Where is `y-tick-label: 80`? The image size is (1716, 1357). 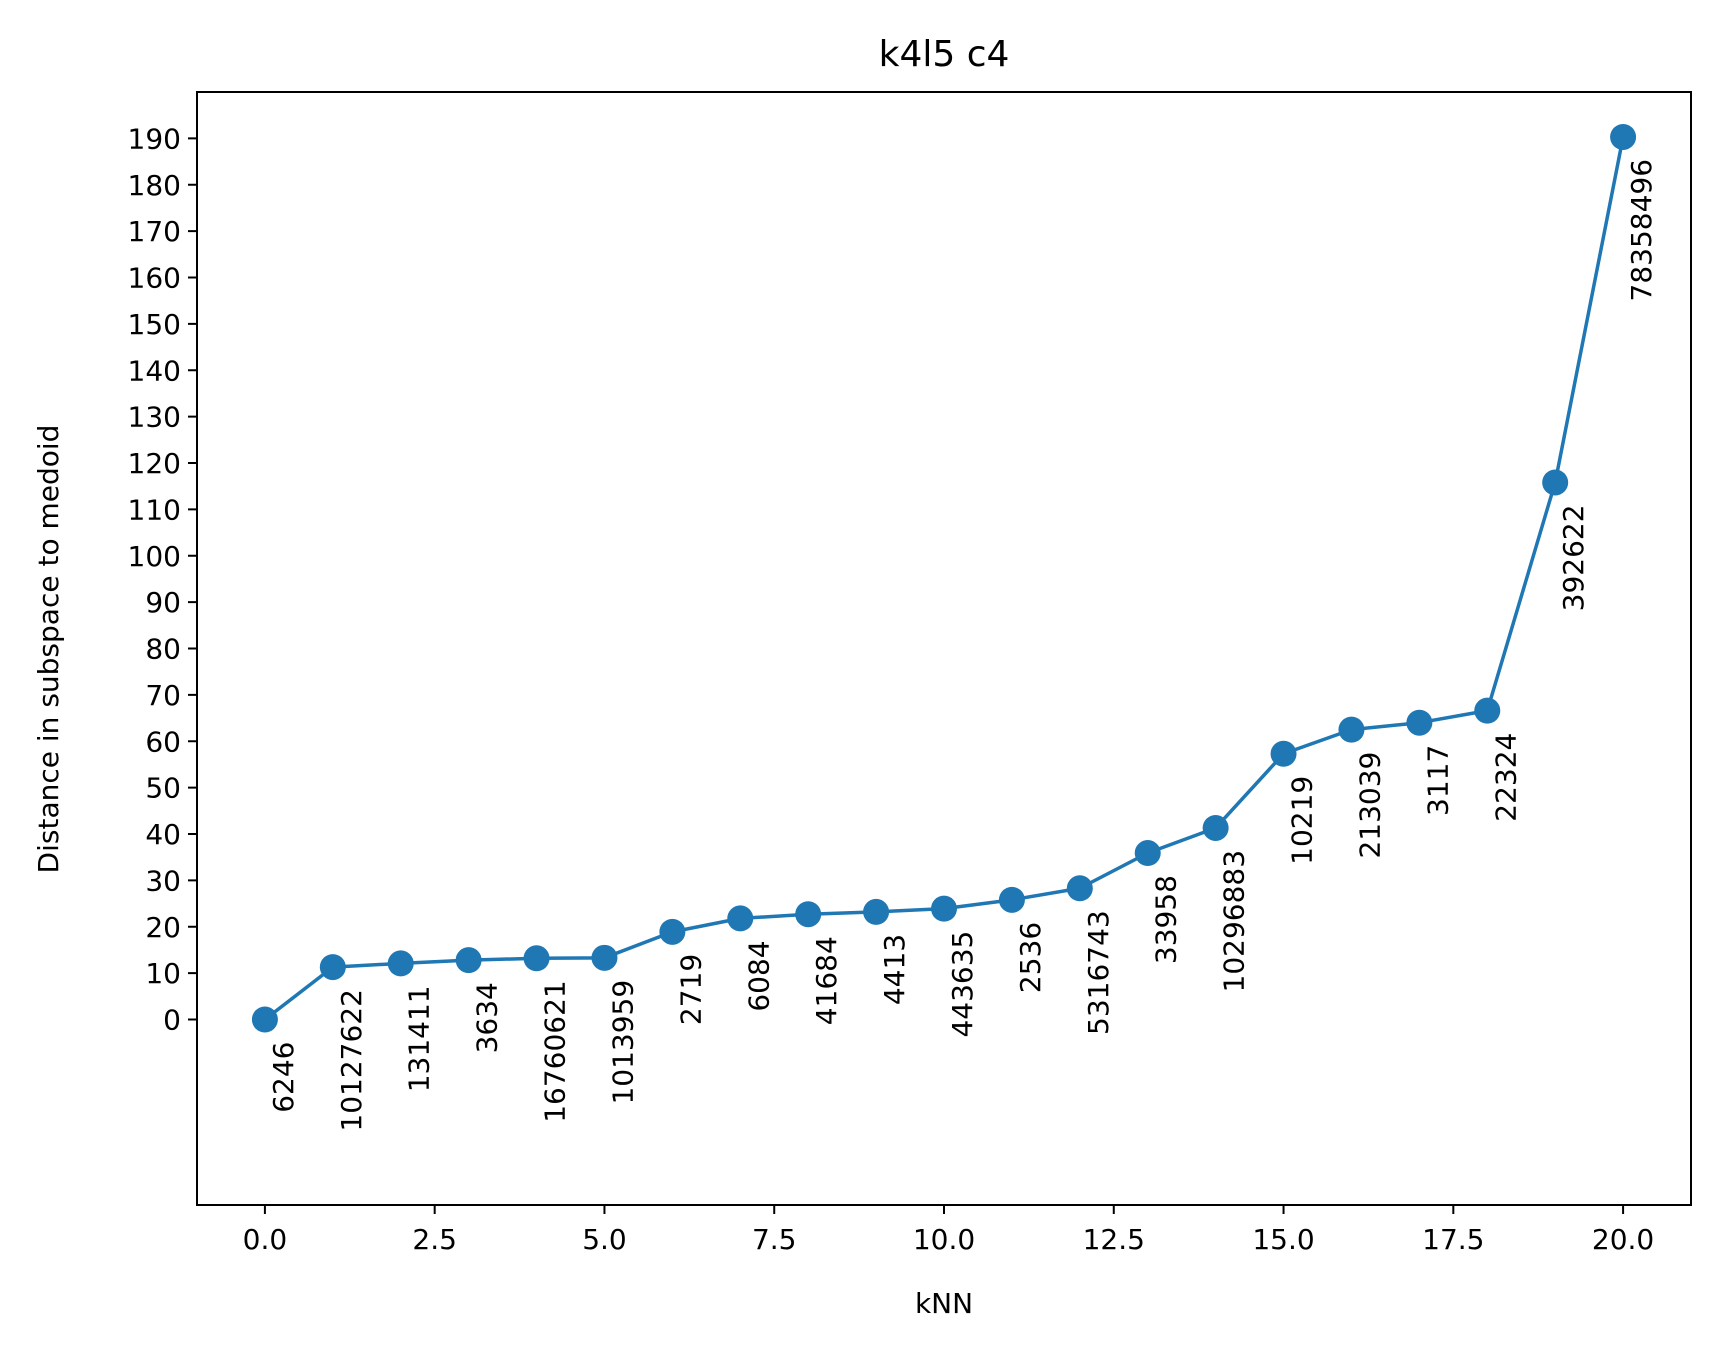
y-tick-label: 80 is located at coordinates (163, 649).